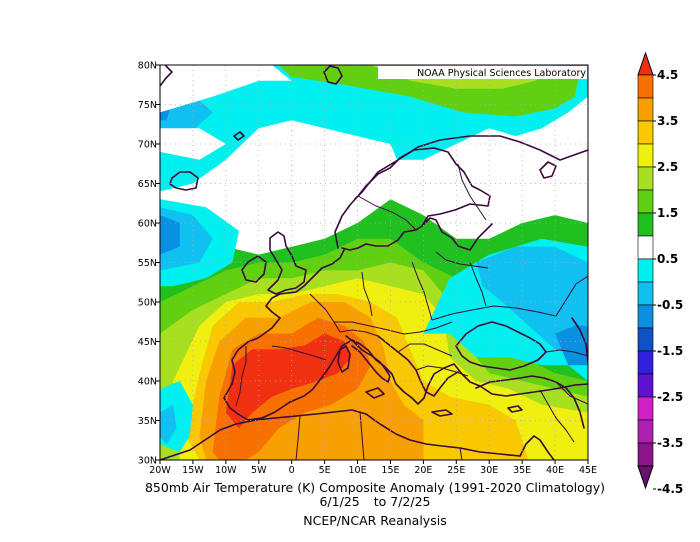 This screenshot has height=542, width=700. I want to click on date-range: 6/1/25 to 7/2/25, so click(375, 501).